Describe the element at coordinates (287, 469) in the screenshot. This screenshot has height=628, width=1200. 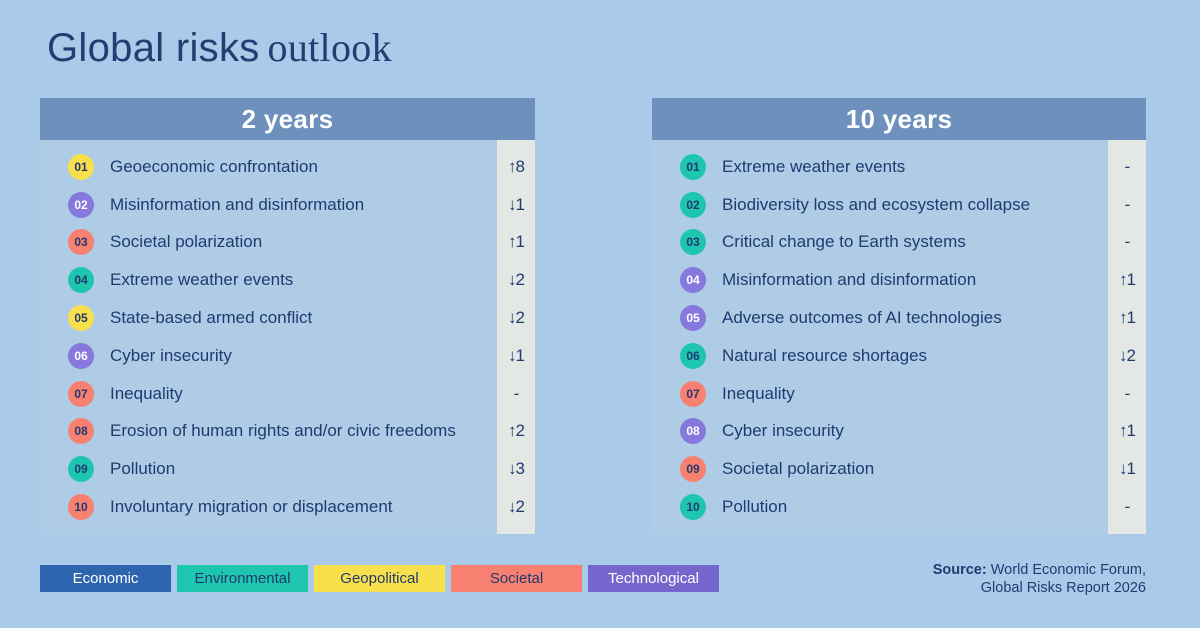
I see `risk-row: 09 Pollution ↓3` at that location.